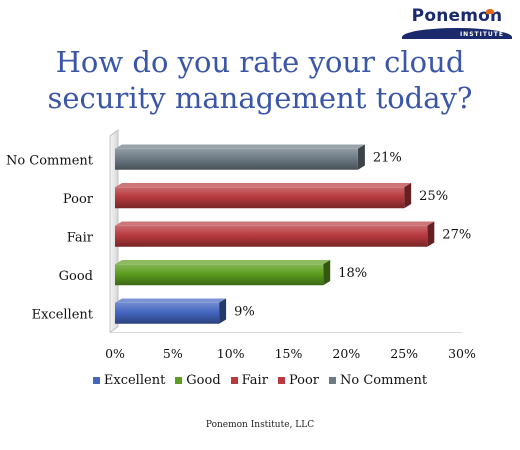 This screenshot has height=450, width=520. Describe the element at coordinates (115, 353) in the screenshot. I see `x-tick-label: 0%` at that location.